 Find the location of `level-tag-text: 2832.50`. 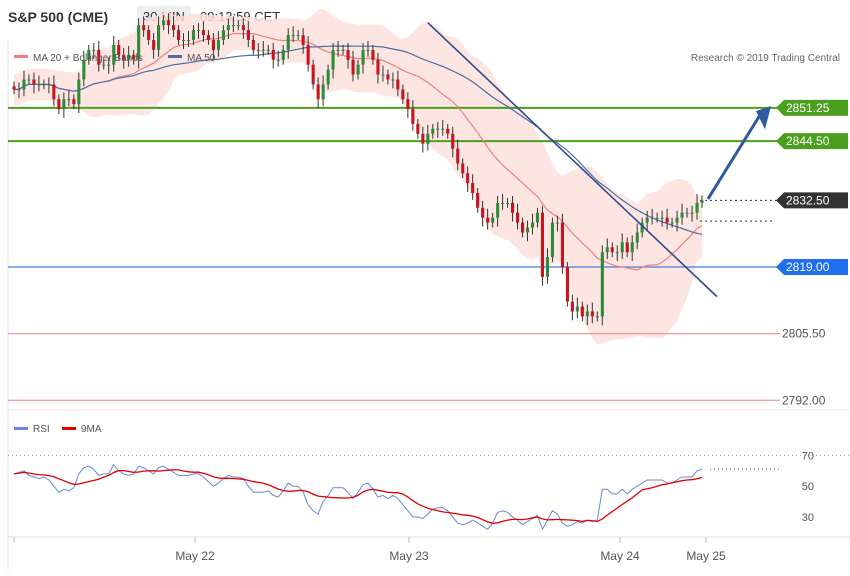

level-tag-text: 2832.50 is located at coordinates (808, 200).